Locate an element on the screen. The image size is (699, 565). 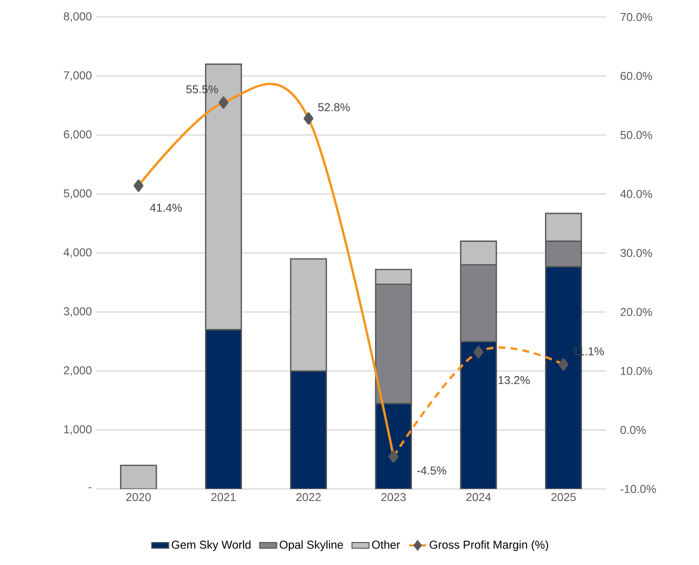
y2-tick-label: 50.0% is located at coordinates (636, 135).